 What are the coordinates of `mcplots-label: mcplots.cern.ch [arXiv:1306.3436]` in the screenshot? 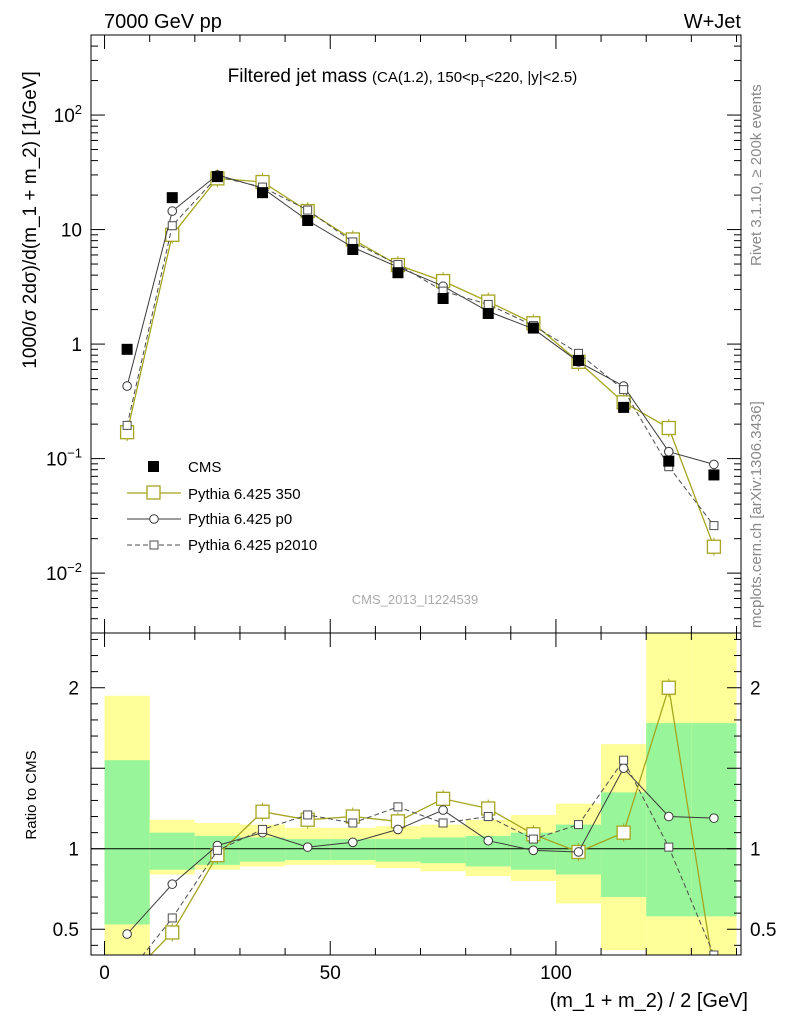 It's located at (756, 514).